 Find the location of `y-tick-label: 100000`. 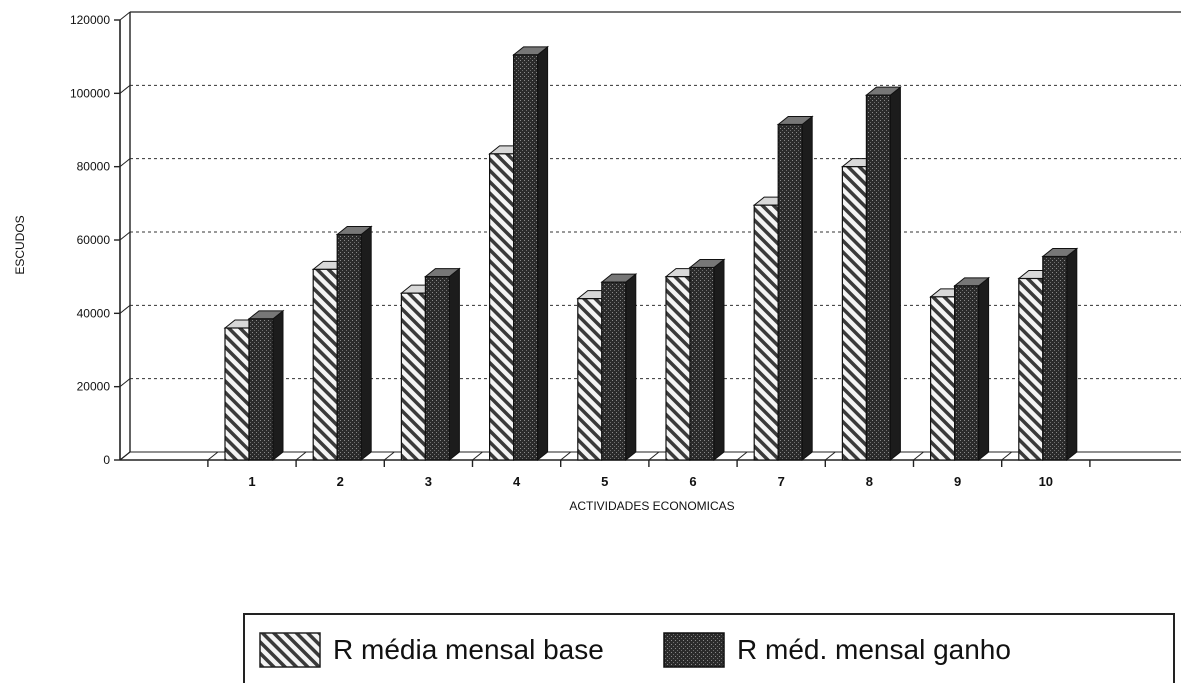

y-tick-label: 100000 is located at coordinates (90, 93).